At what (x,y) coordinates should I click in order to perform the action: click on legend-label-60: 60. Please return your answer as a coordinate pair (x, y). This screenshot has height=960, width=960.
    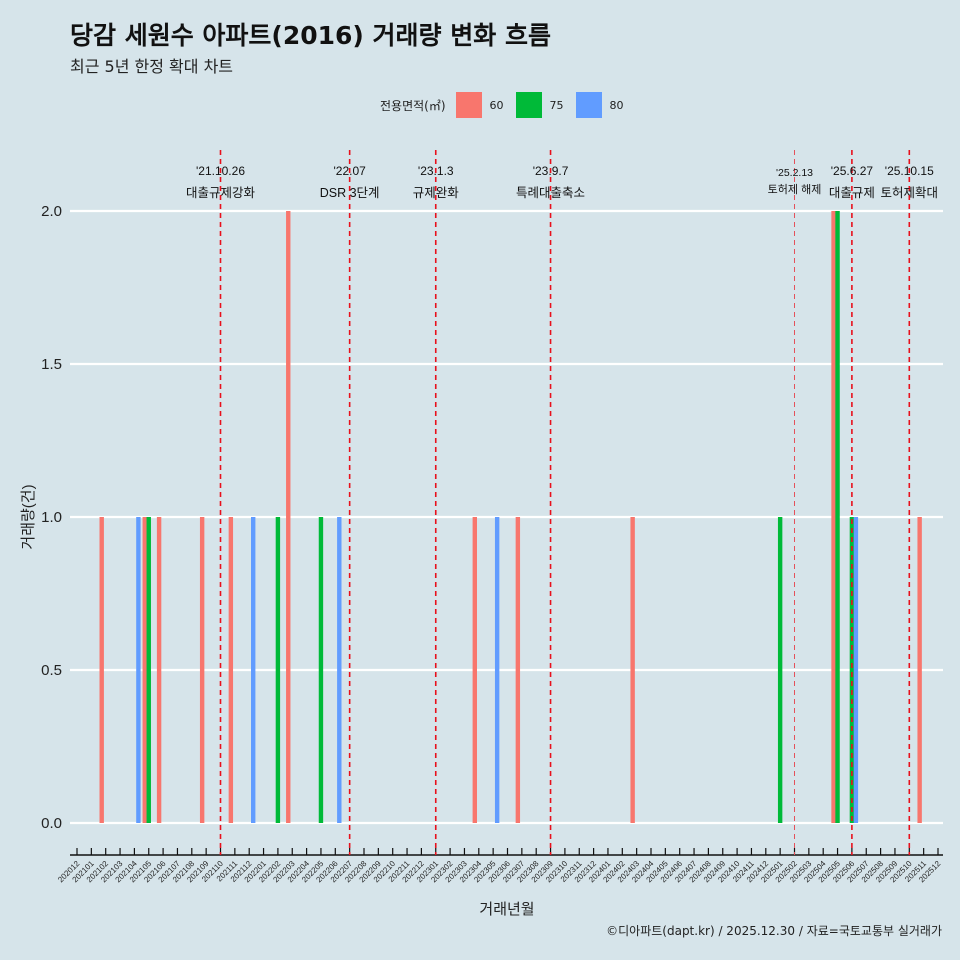
    Looking at the image, I should click on (496, 105).